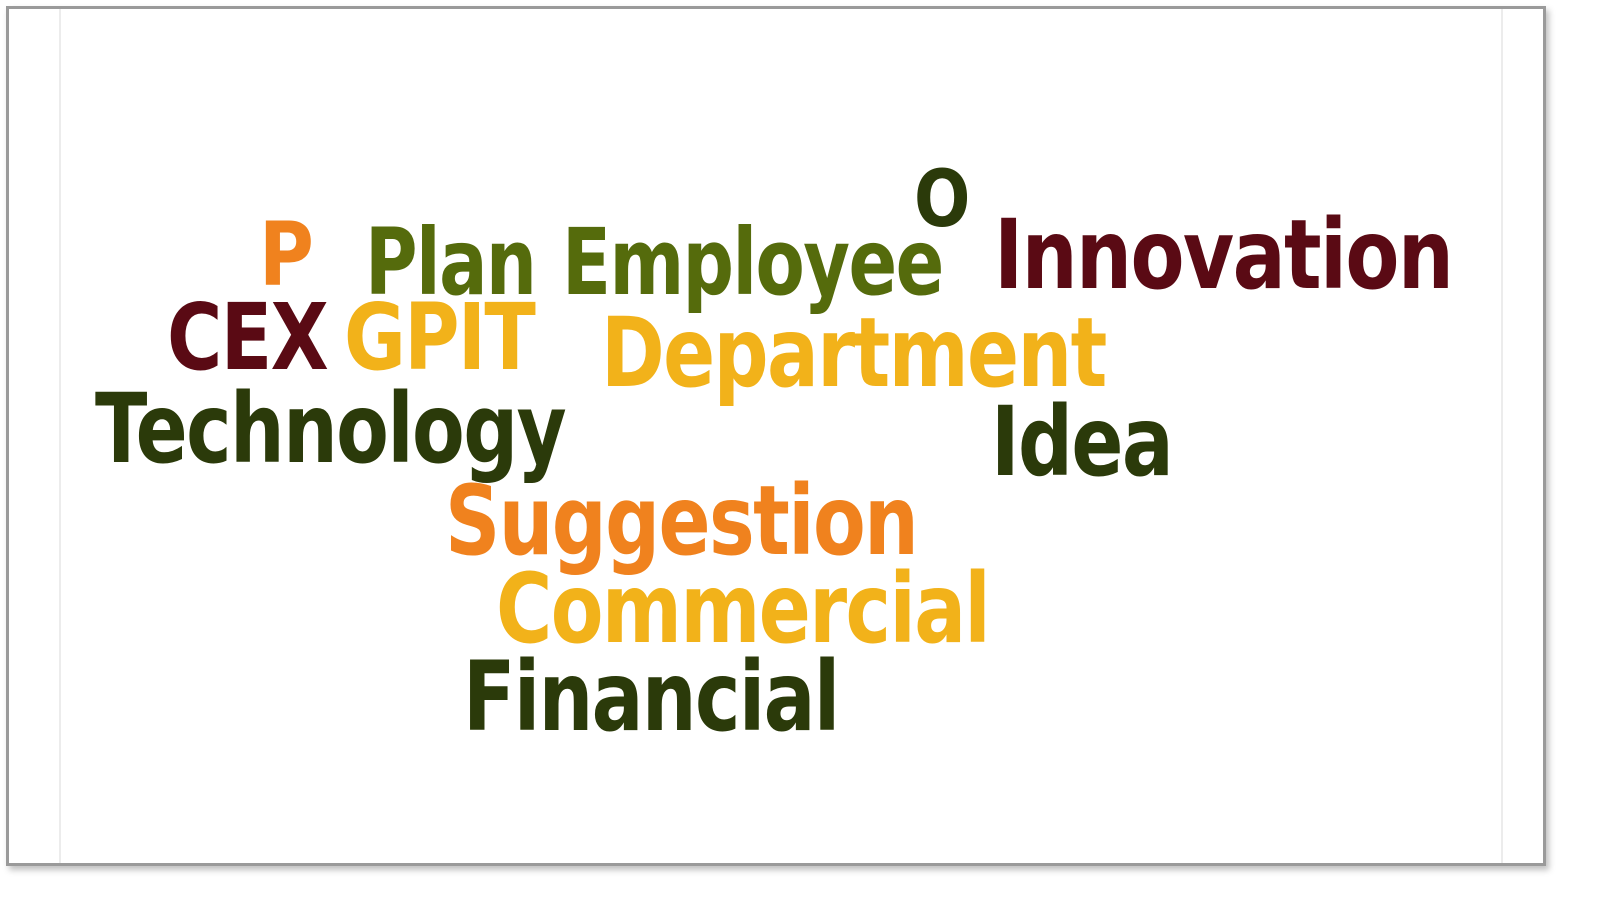  I want to click on word-gpit: GPIT, so click(440, 337).